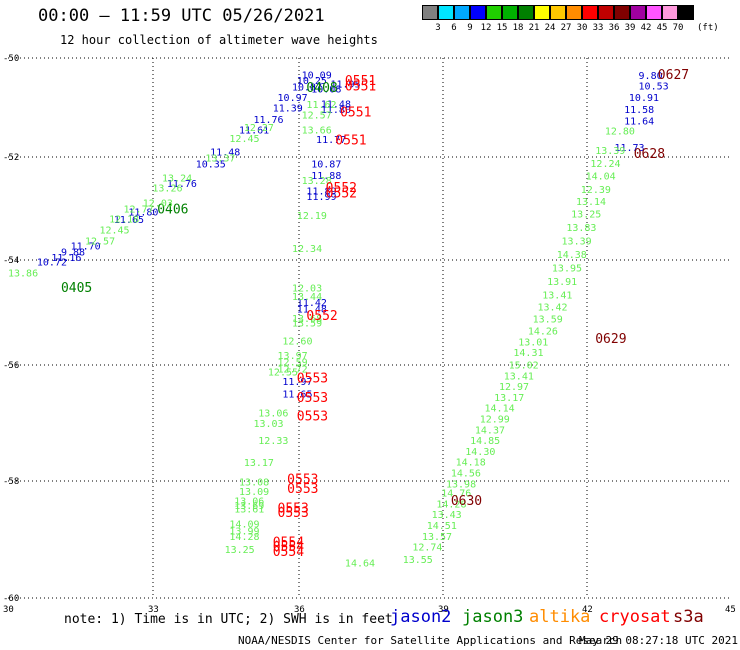  What do you see at coordinates (11, 158) in the screenshot?
I see `y-tick-label: -52` at bounding box center [11, 158].